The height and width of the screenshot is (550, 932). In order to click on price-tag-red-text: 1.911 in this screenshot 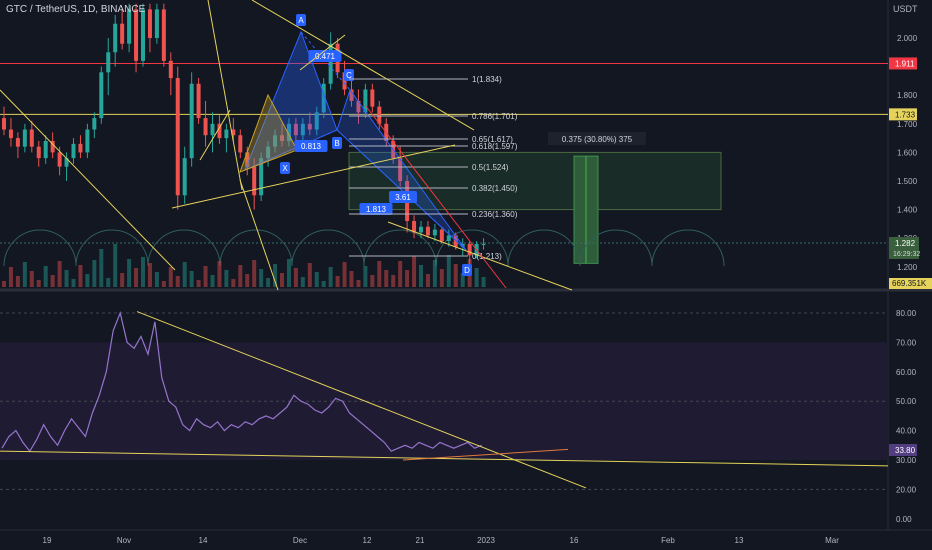, I will do `click(905, 63)`.